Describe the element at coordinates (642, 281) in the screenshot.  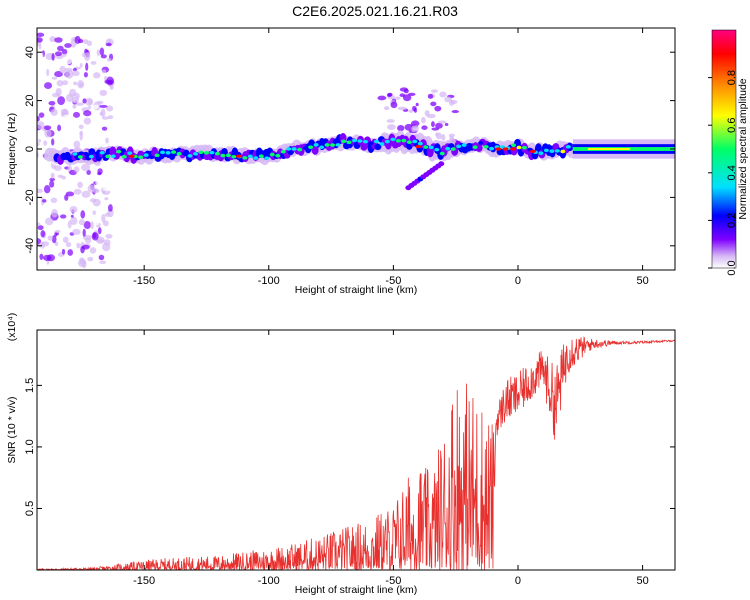
I see `x-tick-label: 50` at that location.